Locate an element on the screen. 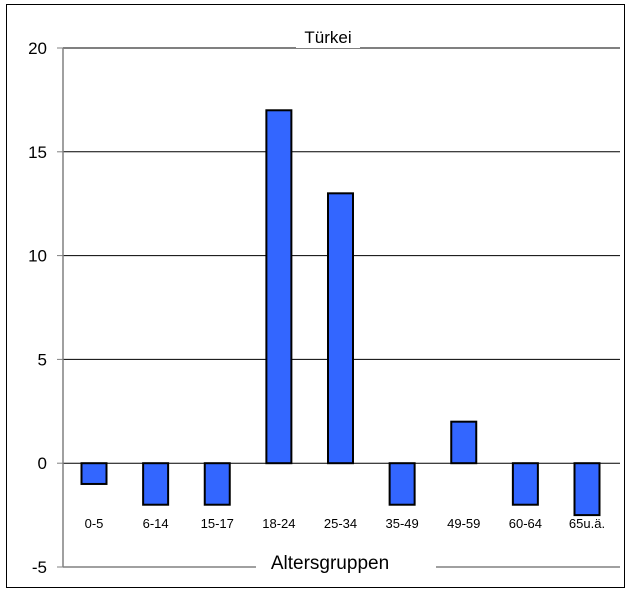 Image resolution: width=631 pixels, height=592 pixels. y-tick-label-3: 5 is located at coordinates (42, 359).